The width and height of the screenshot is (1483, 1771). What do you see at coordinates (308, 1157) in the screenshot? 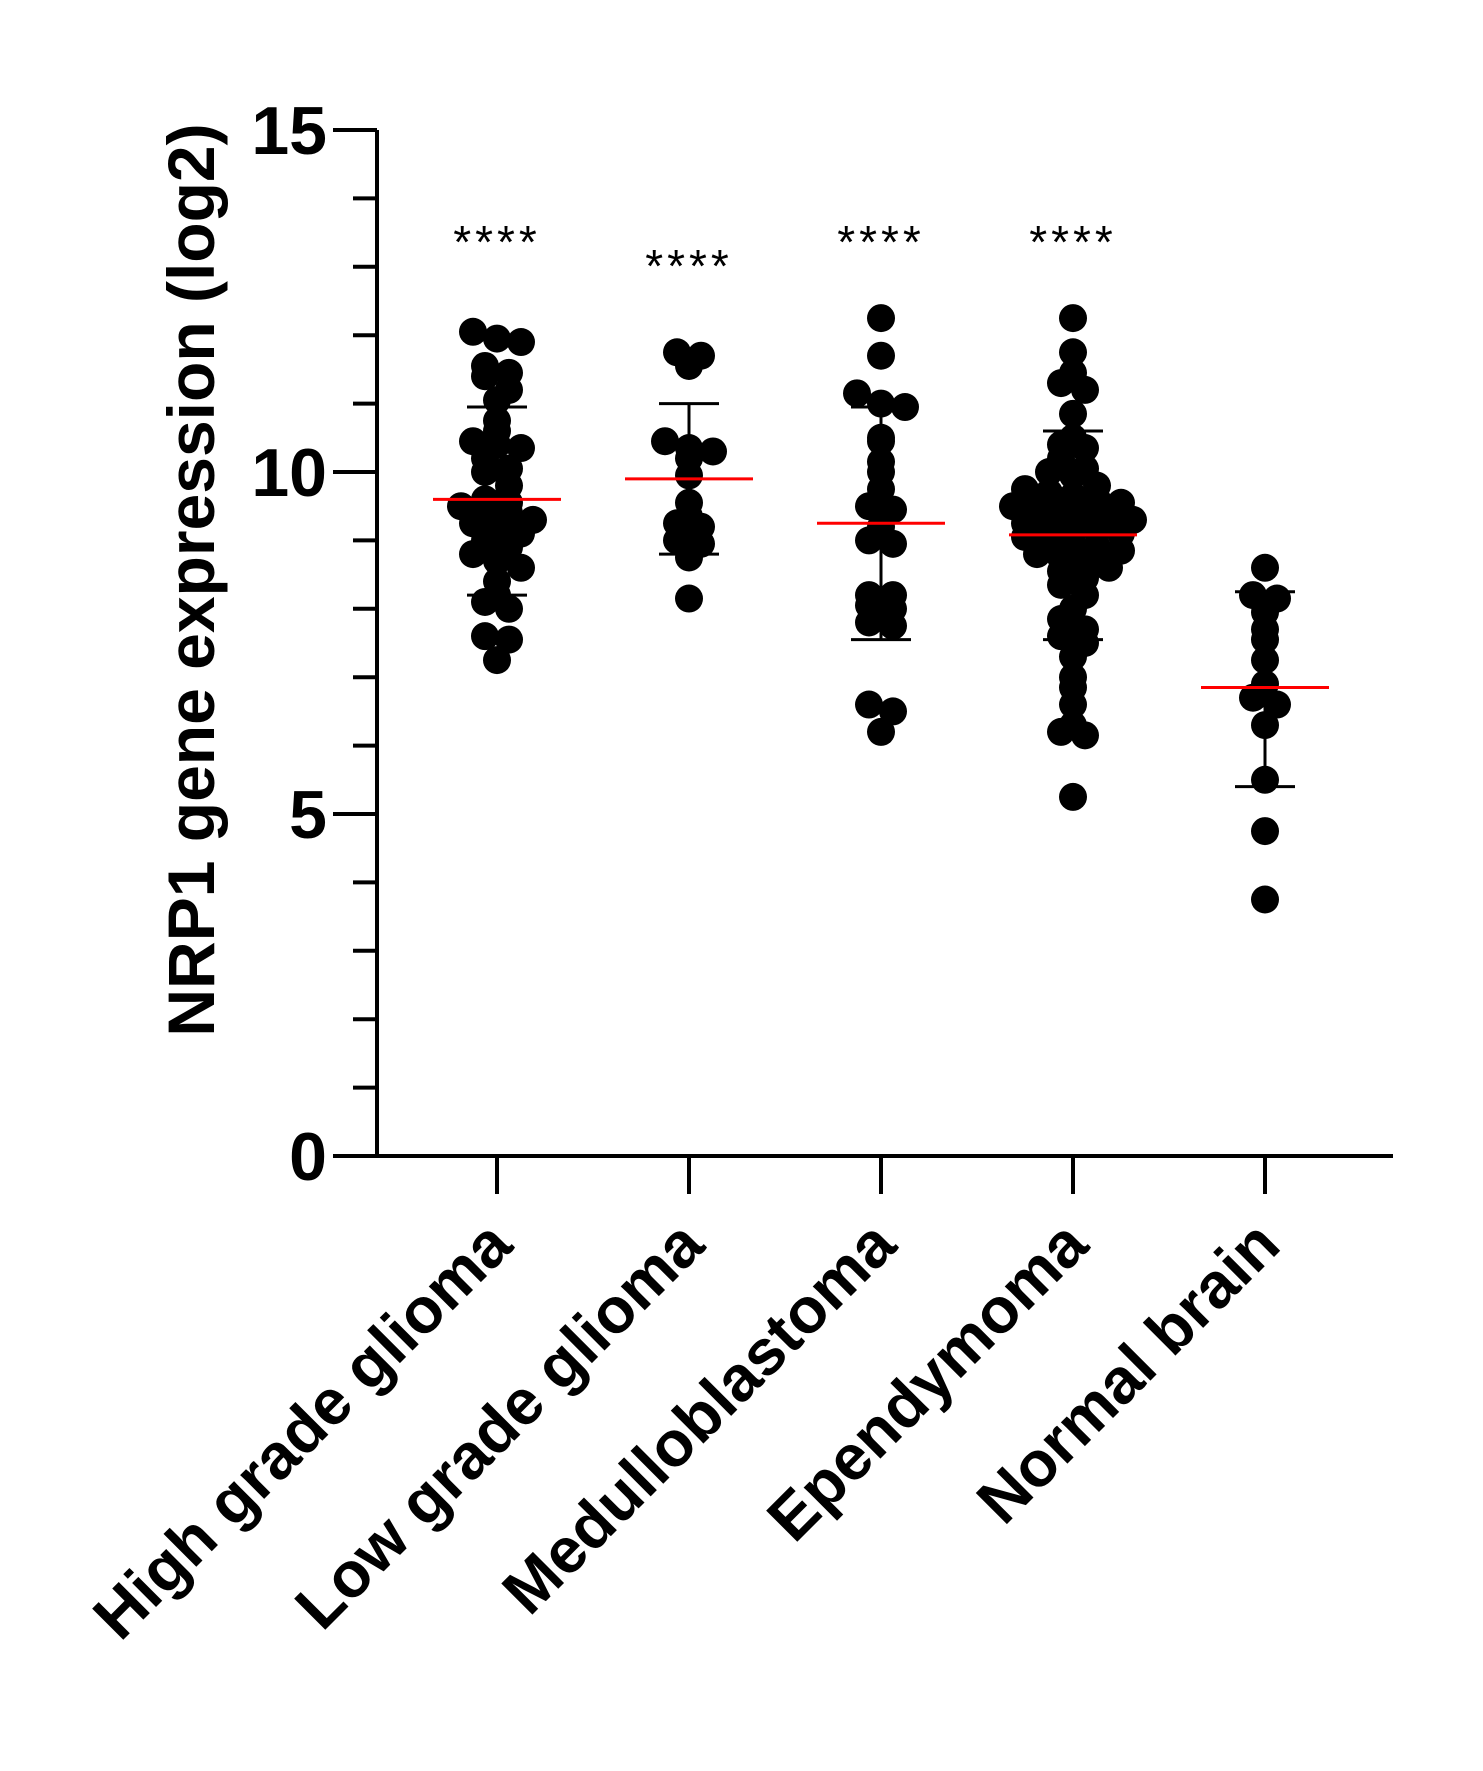
I see `y-tick-label: 0` at bounding box center [308, 1157].